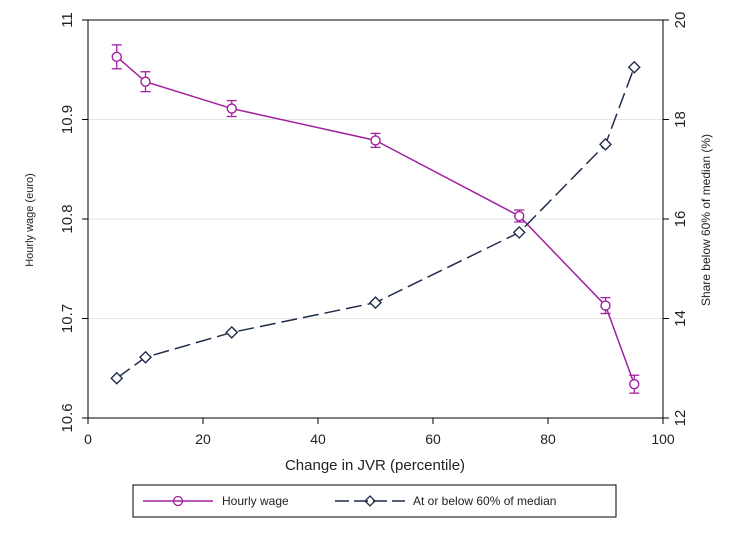  Describe the element at coordinates (67, 218) in the screenshot. I see `left-y-tick-label: 10.8` at that location.